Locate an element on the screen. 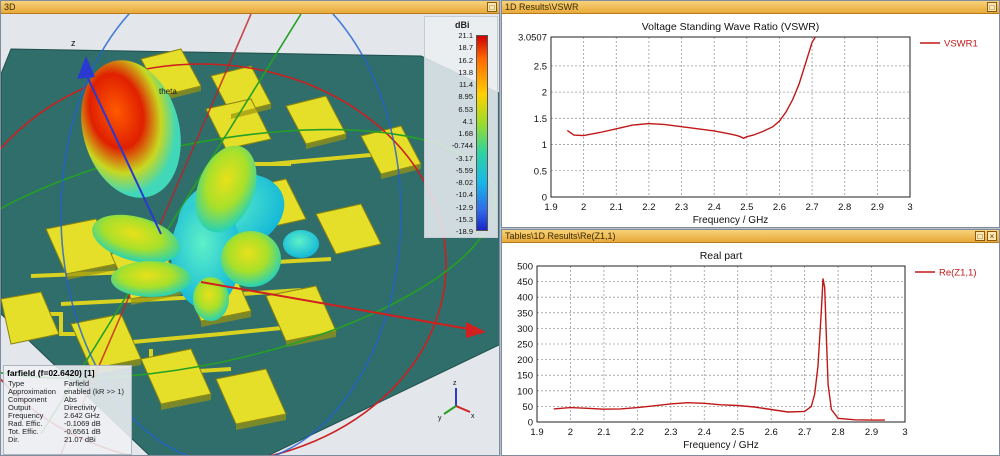  colorbar-gradient is located at coordinates (482, 133).